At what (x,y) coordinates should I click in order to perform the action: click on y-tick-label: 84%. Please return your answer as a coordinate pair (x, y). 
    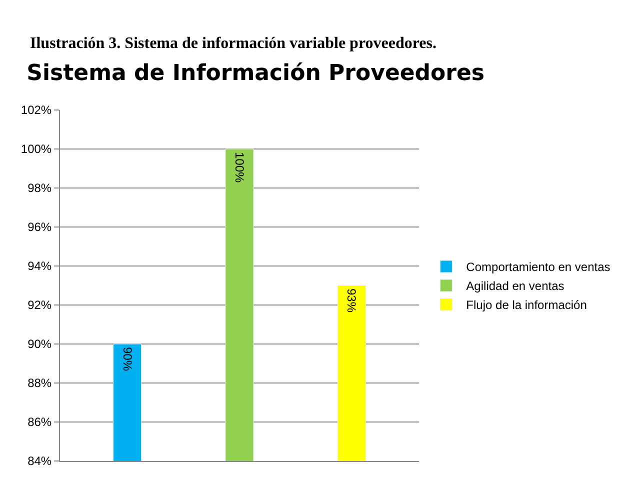
    Looking at the image, I should click on (40, 461).